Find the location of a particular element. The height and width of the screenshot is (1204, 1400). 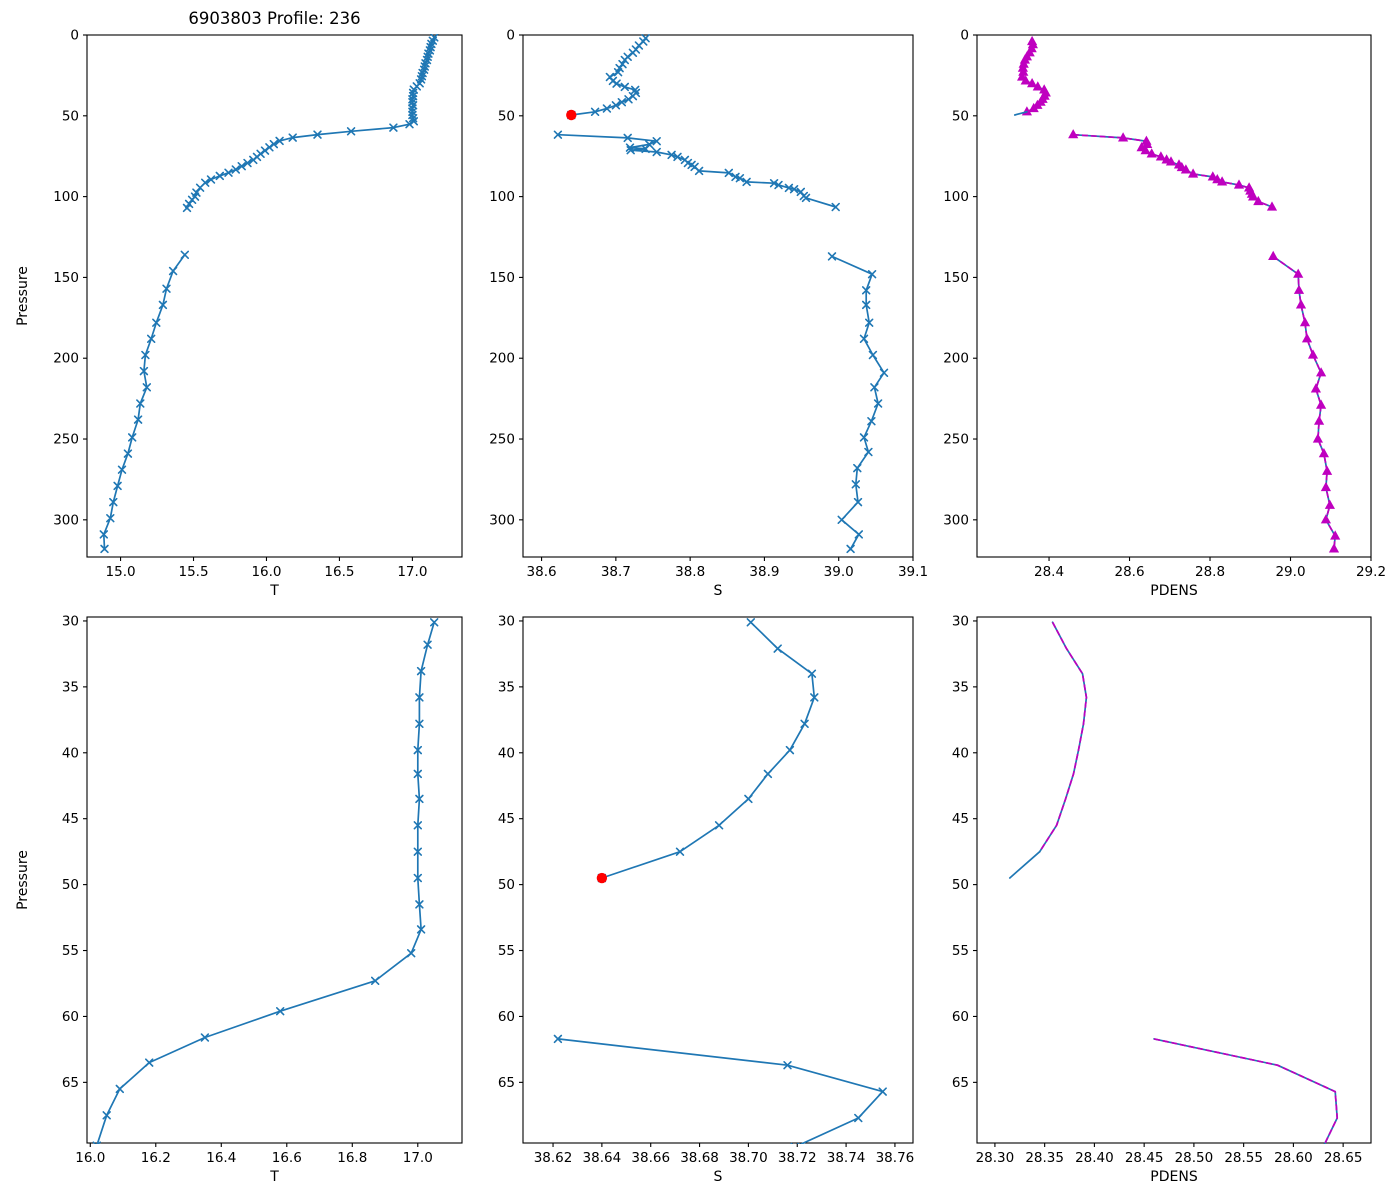

x-axis-label: T is located at coordinates (274, 1177).